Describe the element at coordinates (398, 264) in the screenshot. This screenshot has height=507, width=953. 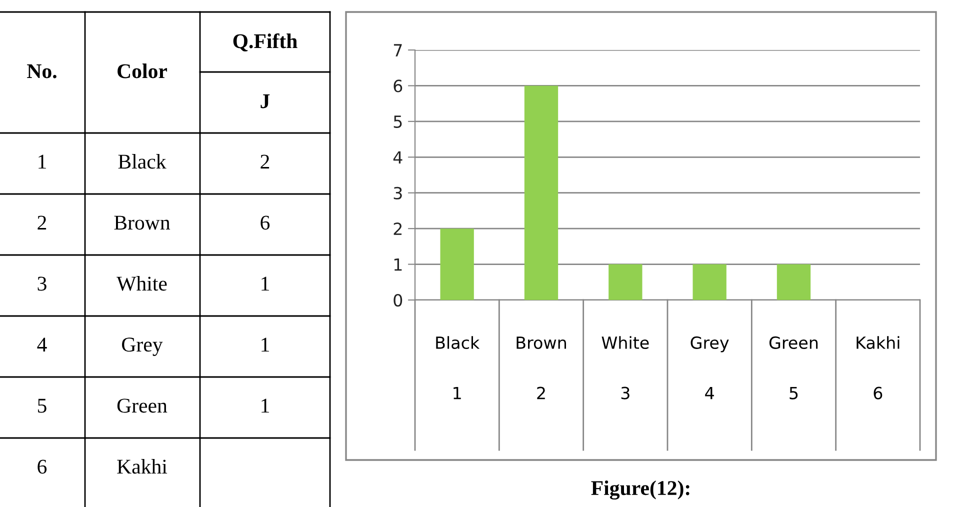
I see `y-tick-label: 1` at that location.